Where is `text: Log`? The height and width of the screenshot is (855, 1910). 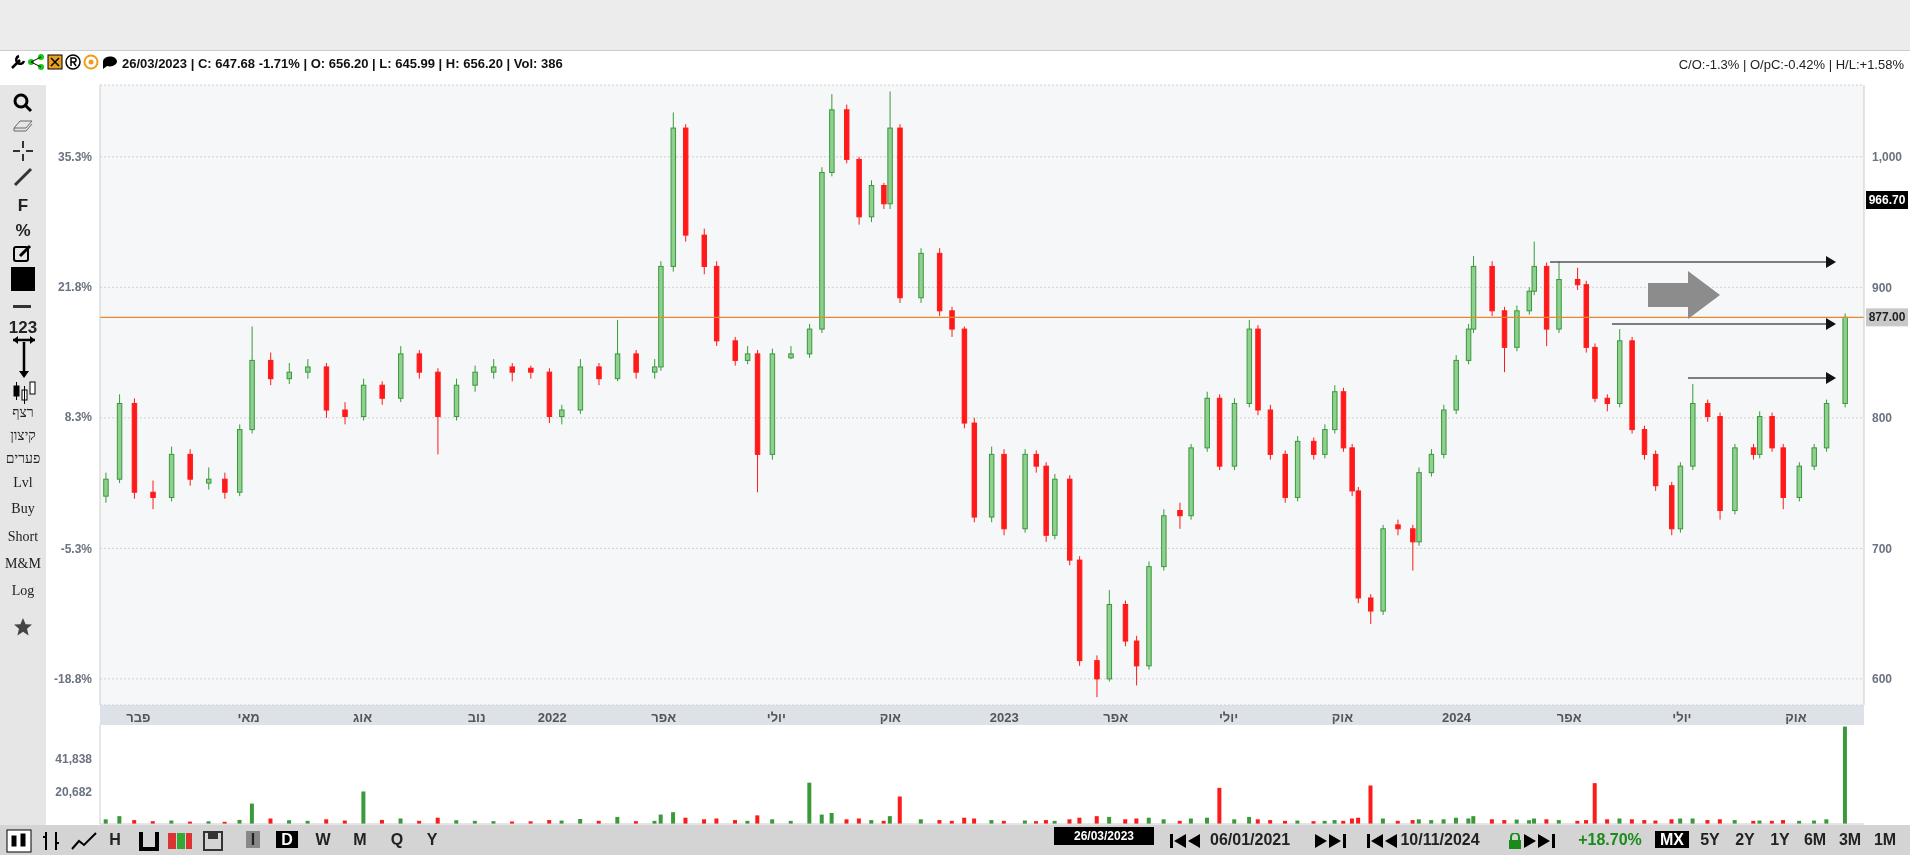 text: Log is located at coordinates (23, 591).